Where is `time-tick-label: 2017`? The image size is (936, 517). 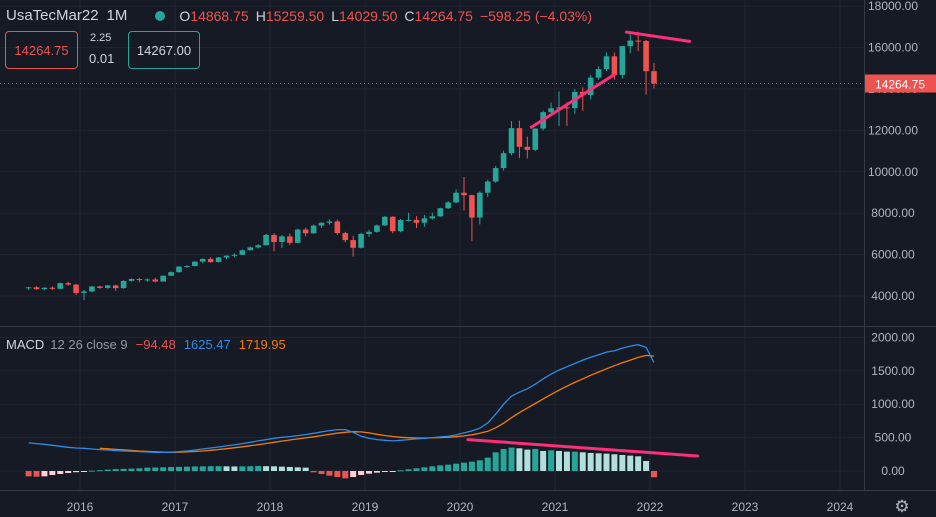 time-tick-label: 2017 is located at coordinates (175, 507).